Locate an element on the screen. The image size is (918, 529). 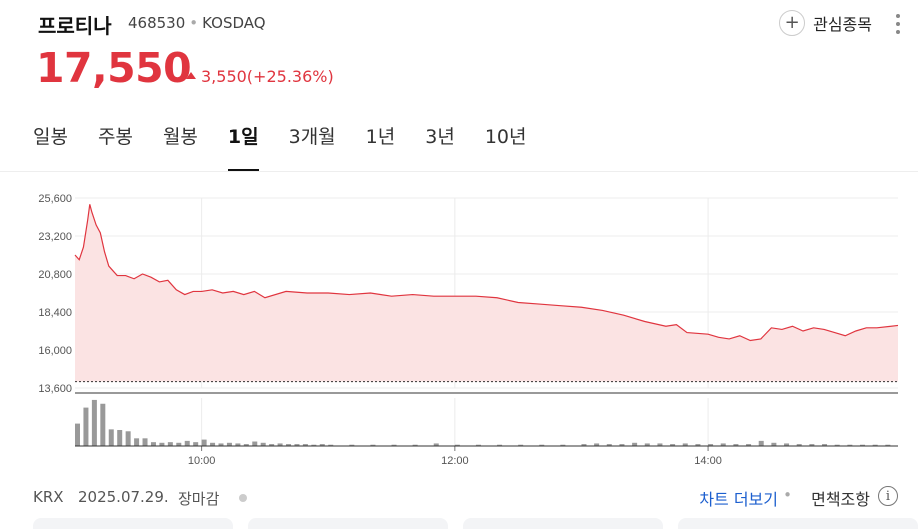
disclaimer-link: 면책조항 is located at coordinates (840, 499).